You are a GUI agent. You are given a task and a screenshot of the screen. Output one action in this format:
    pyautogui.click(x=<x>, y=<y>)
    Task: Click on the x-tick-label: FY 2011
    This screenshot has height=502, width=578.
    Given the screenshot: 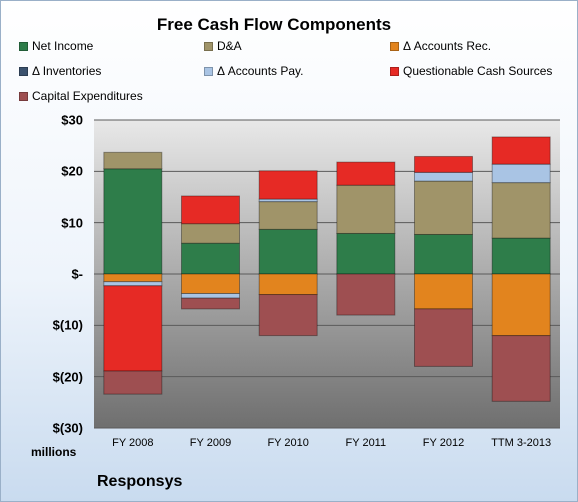 What is the action you would take?
    pyautogui.click(x=366, y=443)
    